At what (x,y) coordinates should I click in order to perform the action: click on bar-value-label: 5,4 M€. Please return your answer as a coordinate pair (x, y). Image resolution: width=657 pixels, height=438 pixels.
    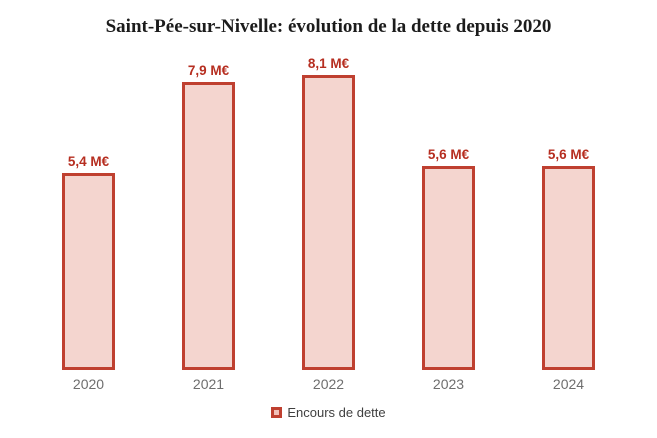
    Looking at the image, I should click on (88, 161).